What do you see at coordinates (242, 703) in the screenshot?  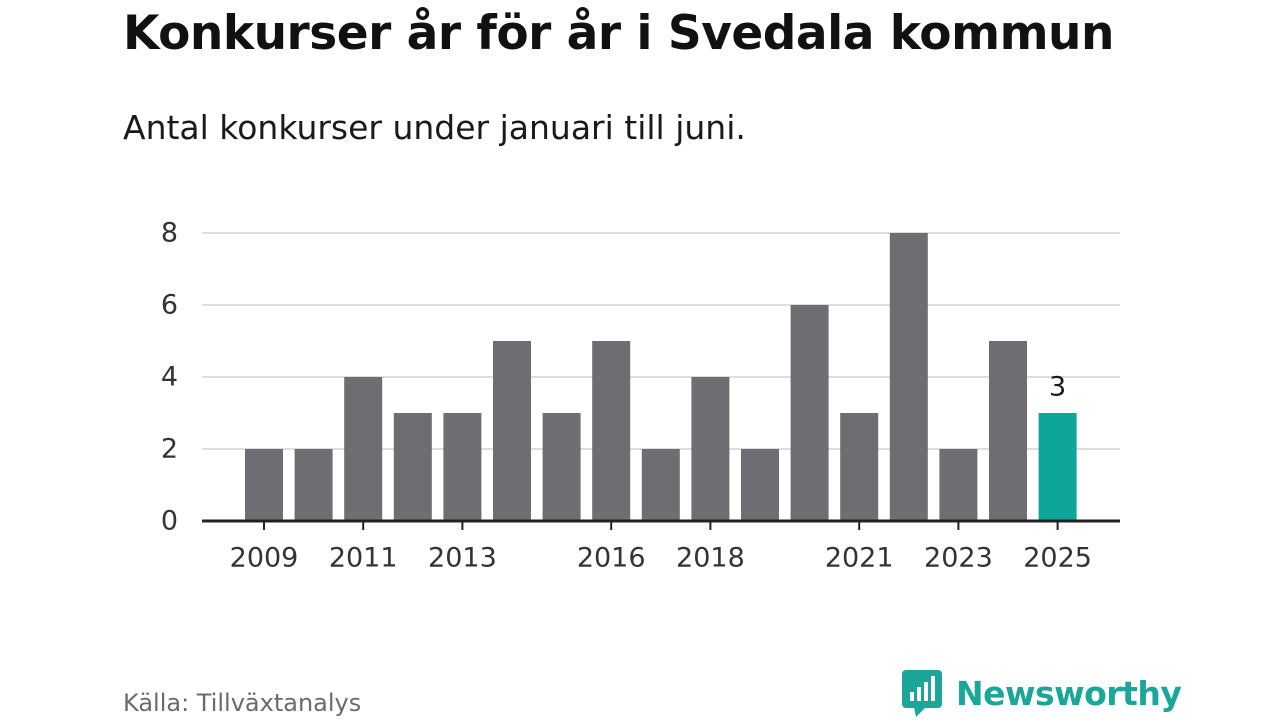 I see `source-note: Källa: Tillväxtanalys` at bounding box center [242, 703].